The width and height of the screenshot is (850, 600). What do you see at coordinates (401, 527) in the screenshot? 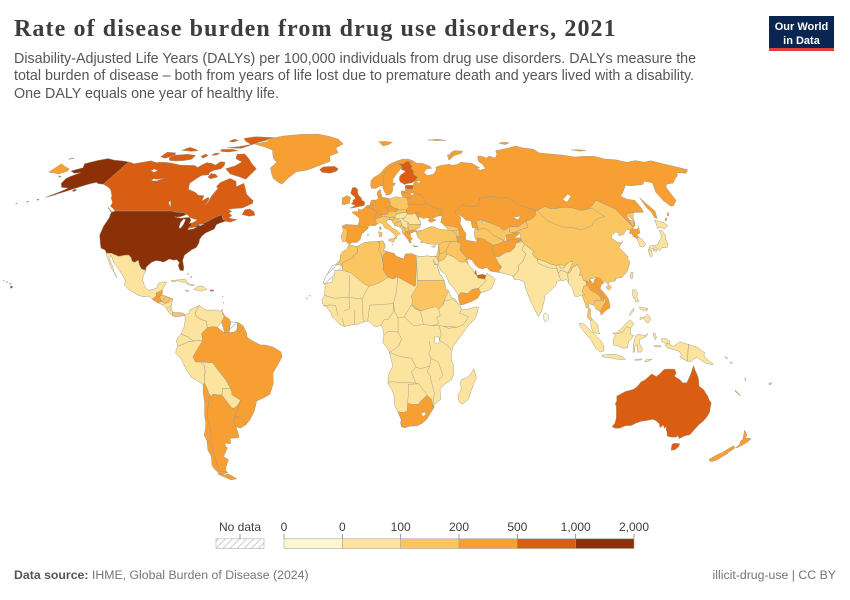
I see `svg-text: 100` at bounding box center [401, 527].